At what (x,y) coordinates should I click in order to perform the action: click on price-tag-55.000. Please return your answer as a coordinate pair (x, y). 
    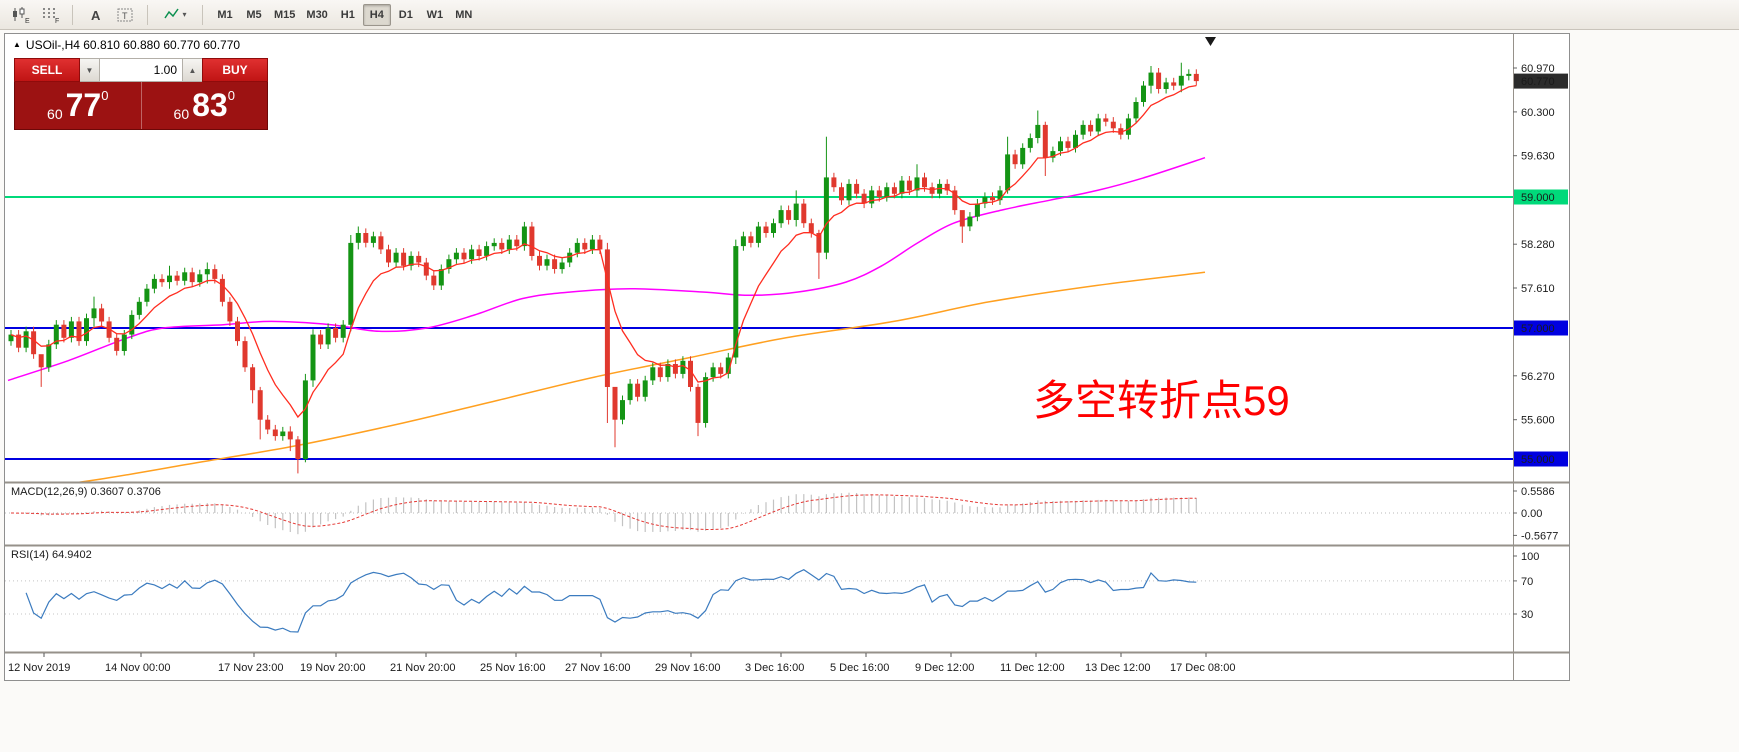
    Looking at the image, I should click on (1541, 459).